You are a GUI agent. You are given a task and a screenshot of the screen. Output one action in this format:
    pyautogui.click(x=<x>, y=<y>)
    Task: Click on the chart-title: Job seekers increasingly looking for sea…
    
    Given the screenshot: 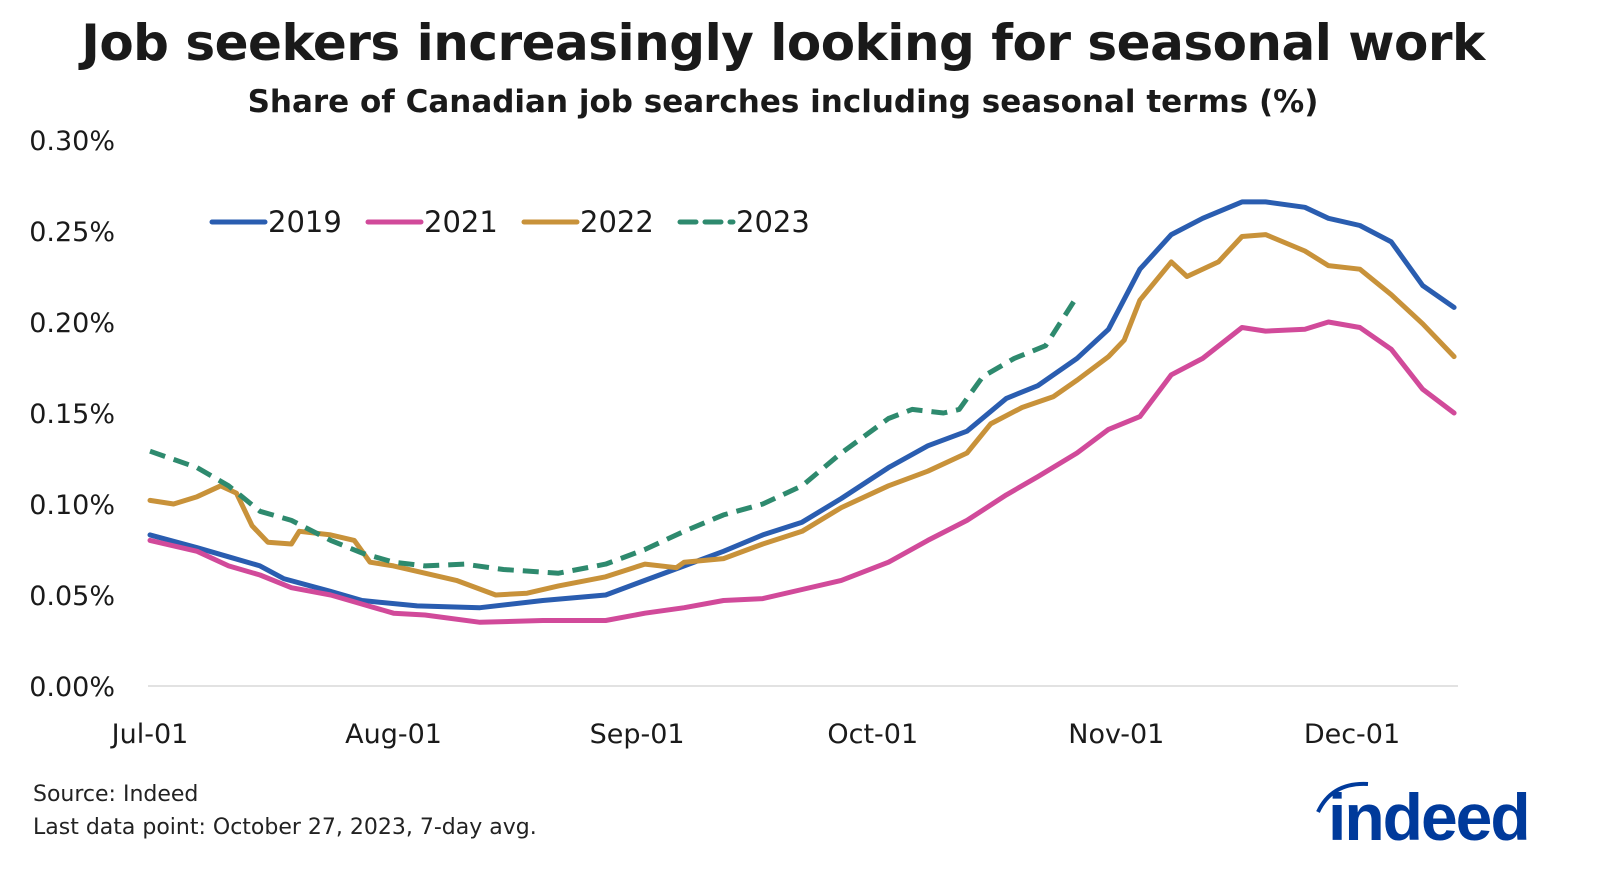 What is the action you would take?
    pyautogui.click(x=783, y=43)
    